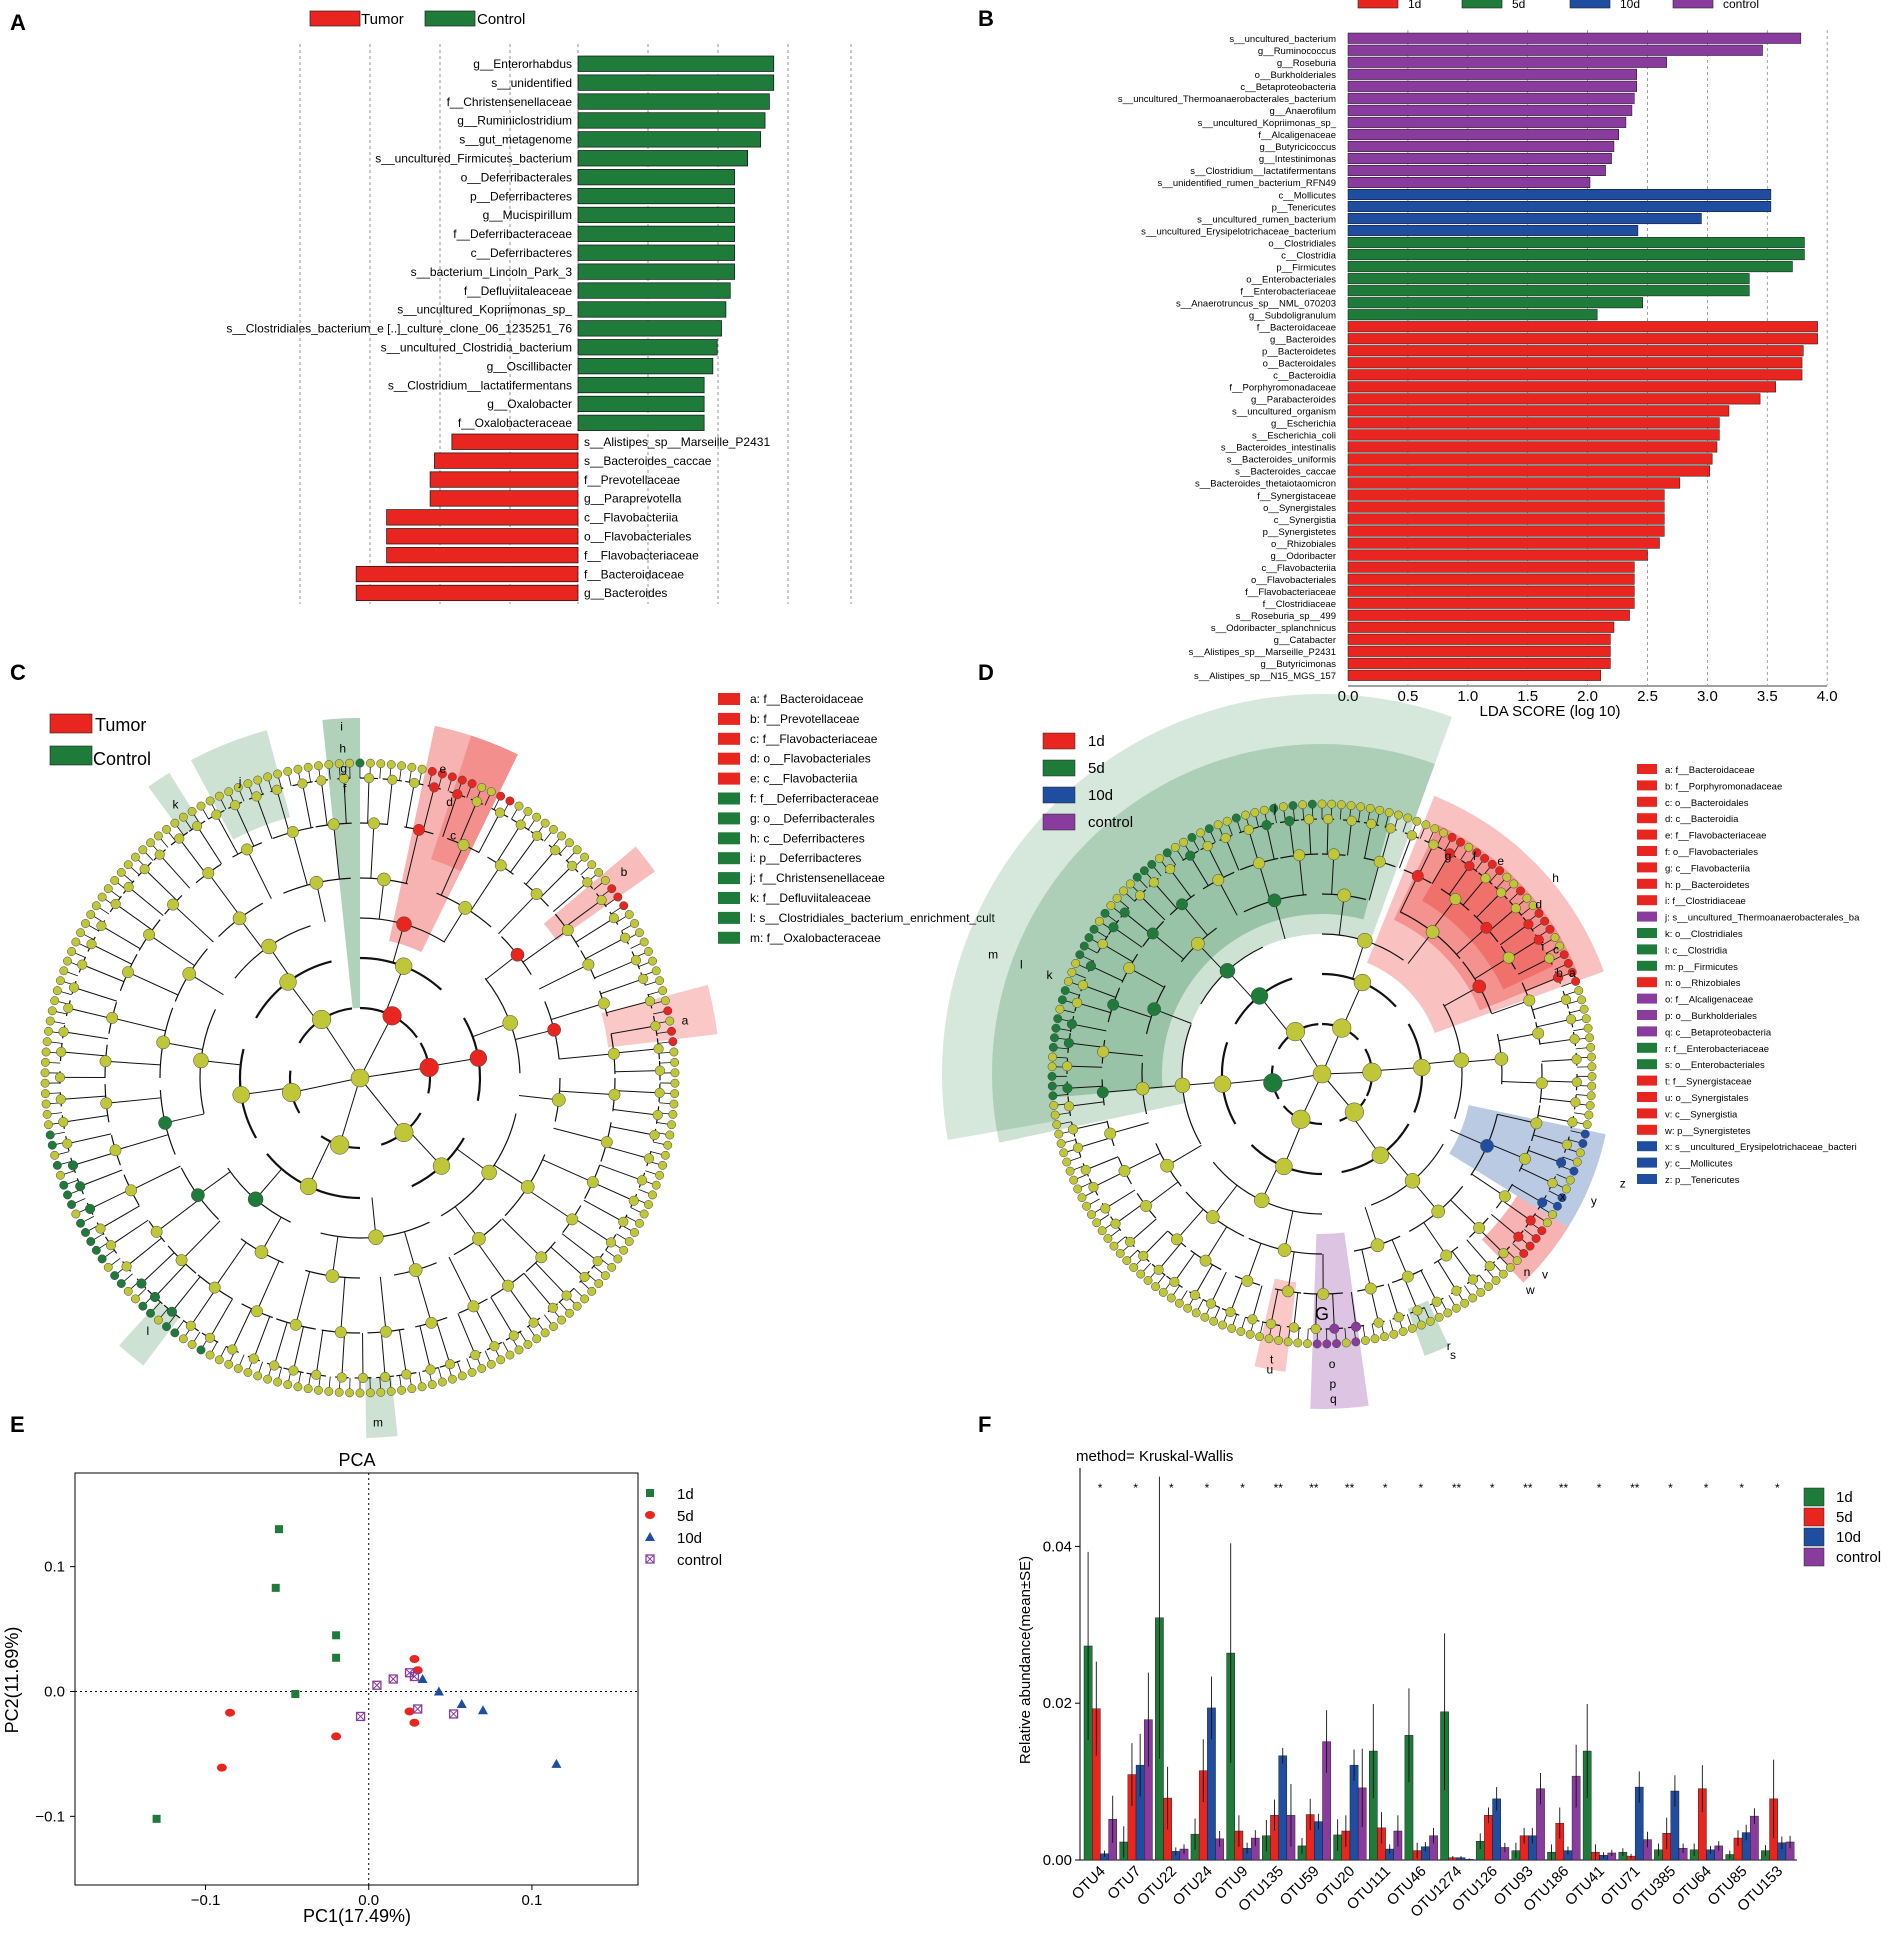 The width and height of the screenshot is (1890, 1937). Describe the element at coordinates (1332, 1364) in the screenshot. I see `sector-letter: o` at that location.